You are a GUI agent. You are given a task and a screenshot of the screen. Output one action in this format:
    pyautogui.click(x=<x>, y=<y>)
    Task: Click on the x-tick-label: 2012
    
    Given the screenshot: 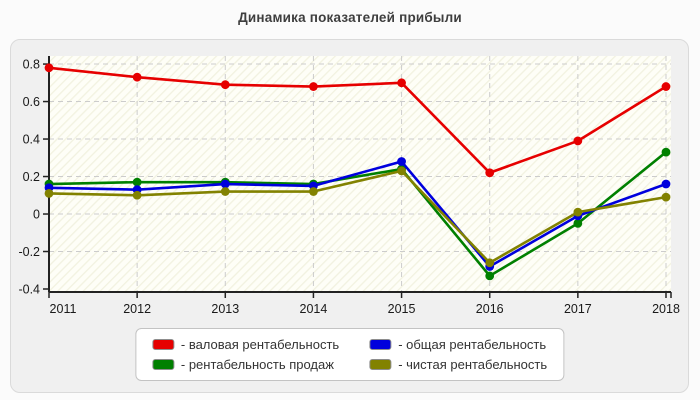 What is the action you would take?
    pyautogui.click(x=137, y=309)
    